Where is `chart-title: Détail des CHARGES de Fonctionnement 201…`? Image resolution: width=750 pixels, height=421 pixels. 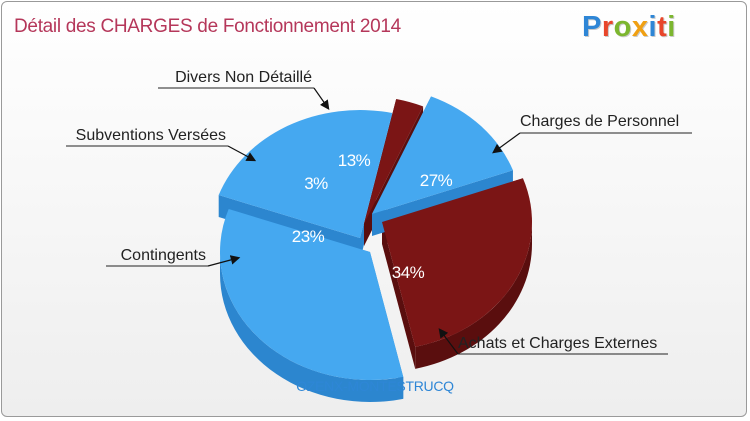
chart-title: Détail des CHARGES de Fonctionnement 201… is located at coordinates (207, 26).